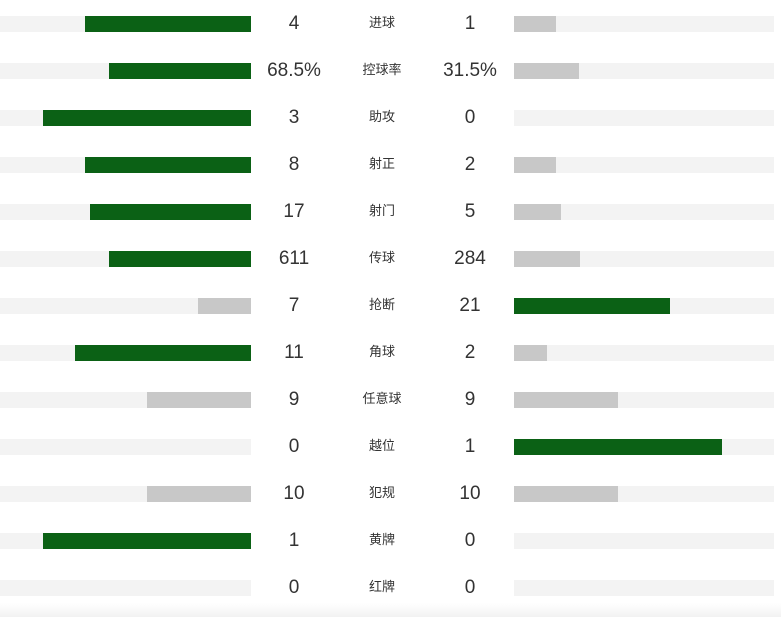 This screenshot has height=617, width=781. I want to click on stat-row: 4 进球 1, so click(390, 23).